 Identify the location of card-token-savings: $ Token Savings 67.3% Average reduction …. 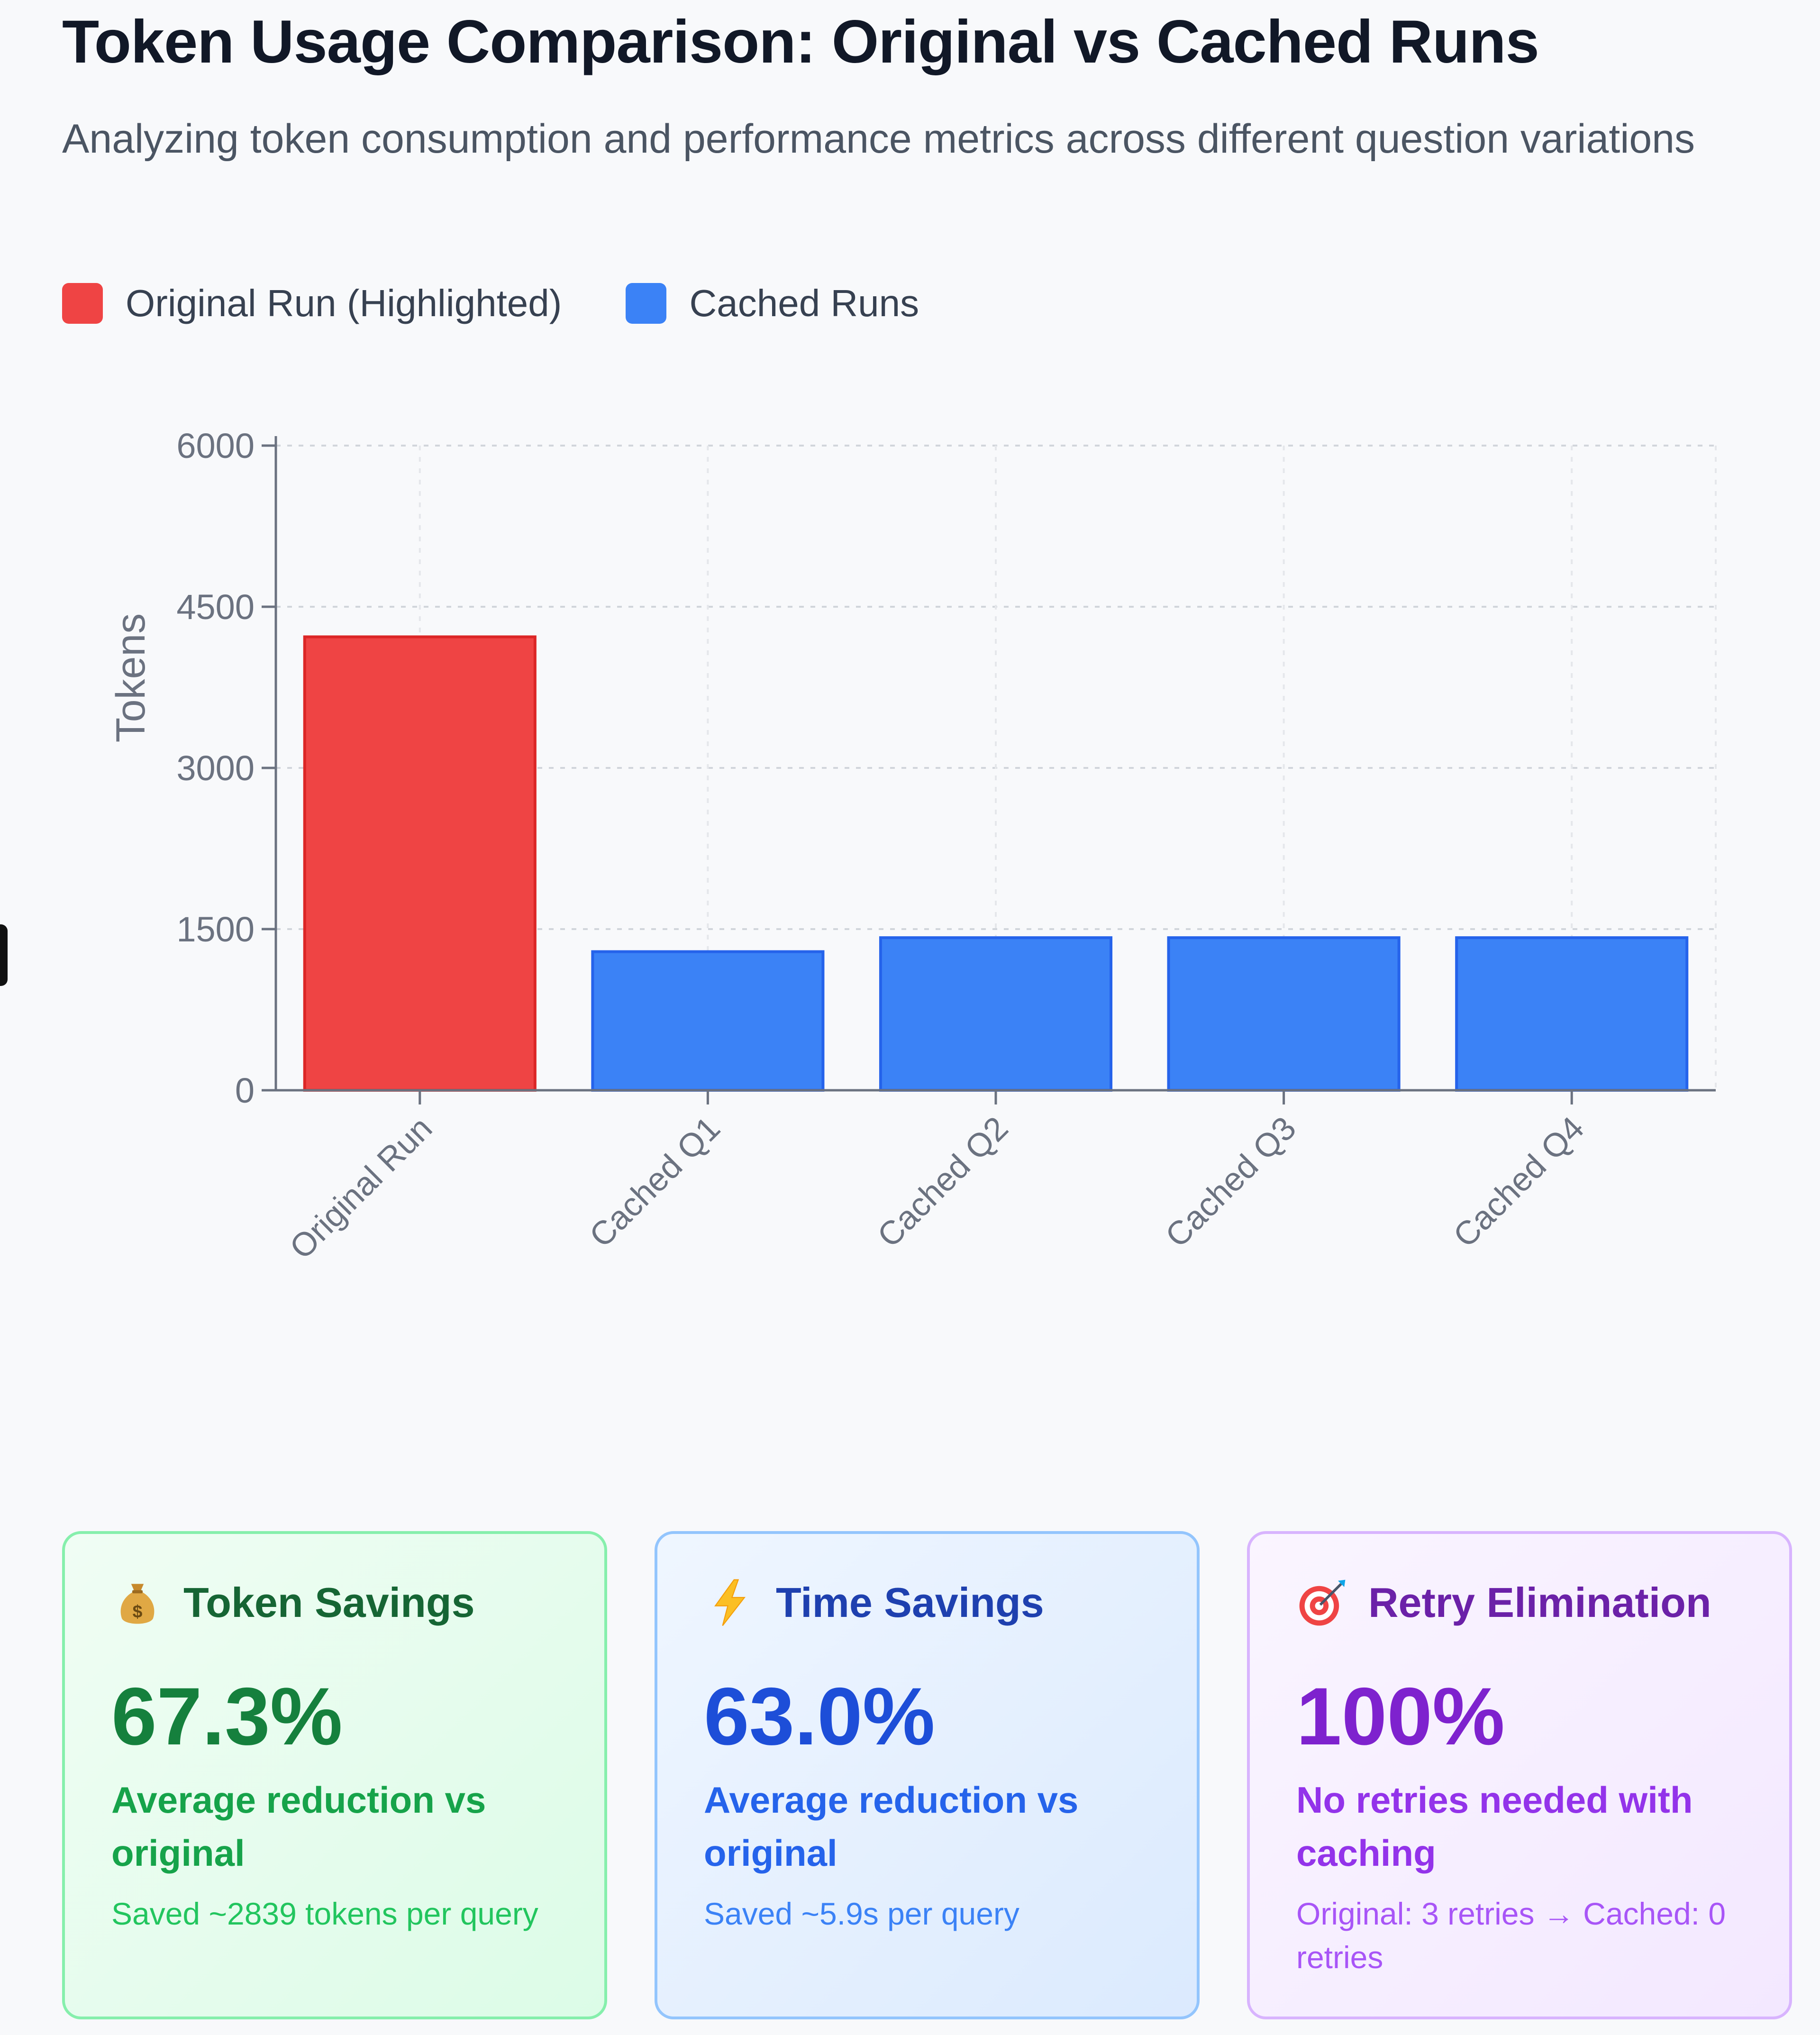
(334, 1775).